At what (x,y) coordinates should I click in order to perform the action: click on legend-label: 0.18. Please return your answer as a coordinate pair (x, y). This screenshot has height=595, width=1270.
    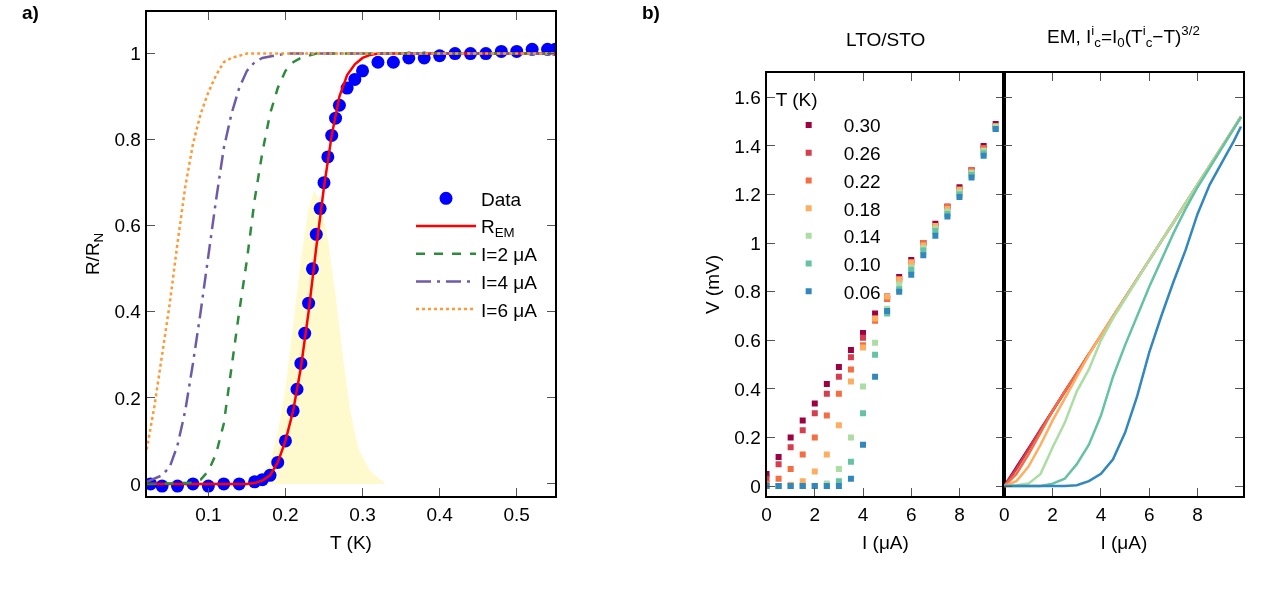
    Looking at the image, I should click on (862, 209).